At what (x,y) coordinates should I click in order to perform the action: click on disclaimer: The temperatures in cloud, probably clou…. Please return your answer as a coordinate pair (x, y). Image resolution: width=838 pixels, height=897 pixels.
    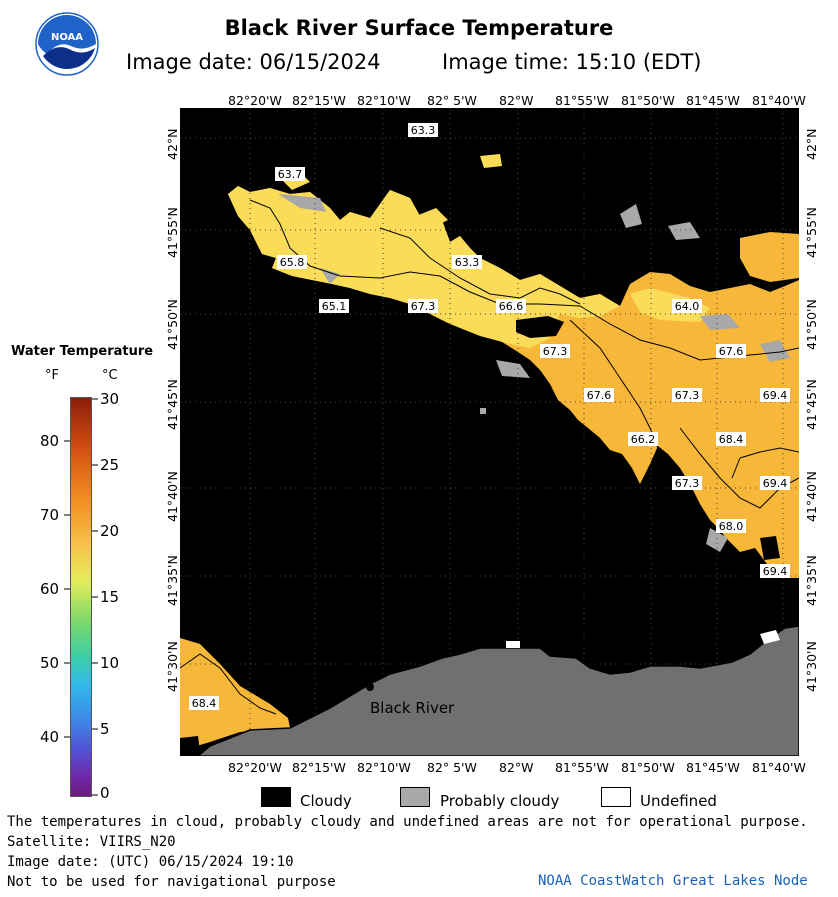
    Looking at the image, I should click on (407, 822).